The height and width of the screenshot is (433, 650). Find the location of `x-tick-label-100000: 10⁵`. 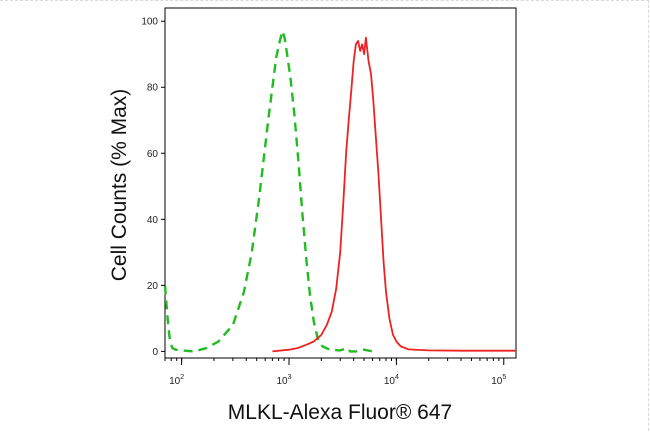

x-tick-label-100000: 10⁵ is located at coordinates (498, 380).